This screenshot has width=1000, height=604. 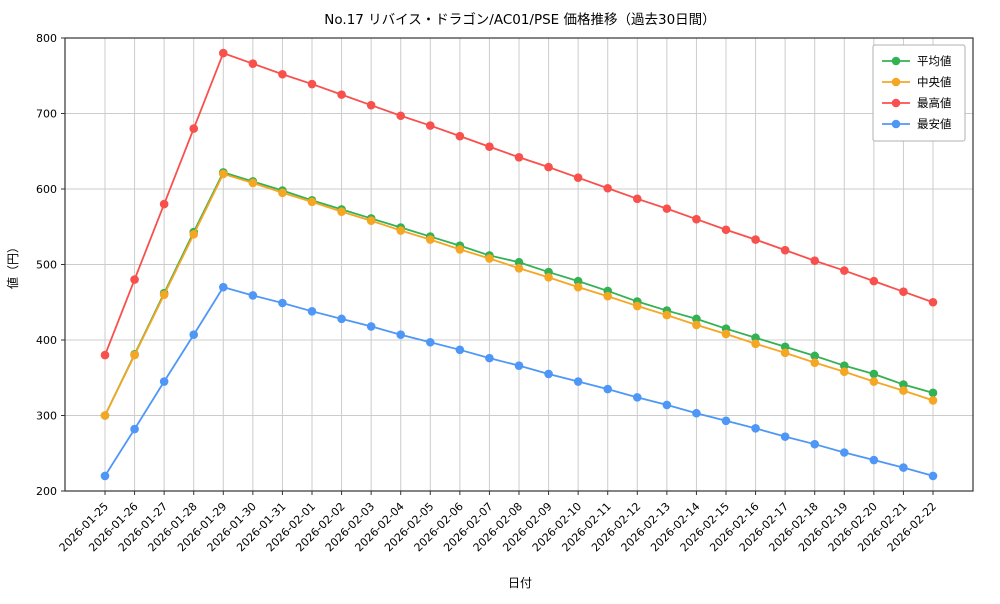 What do you see at coordinates (46, 38) in the screenshot?
I see `y-tick-label: 800` at bounding box center [46, 38].